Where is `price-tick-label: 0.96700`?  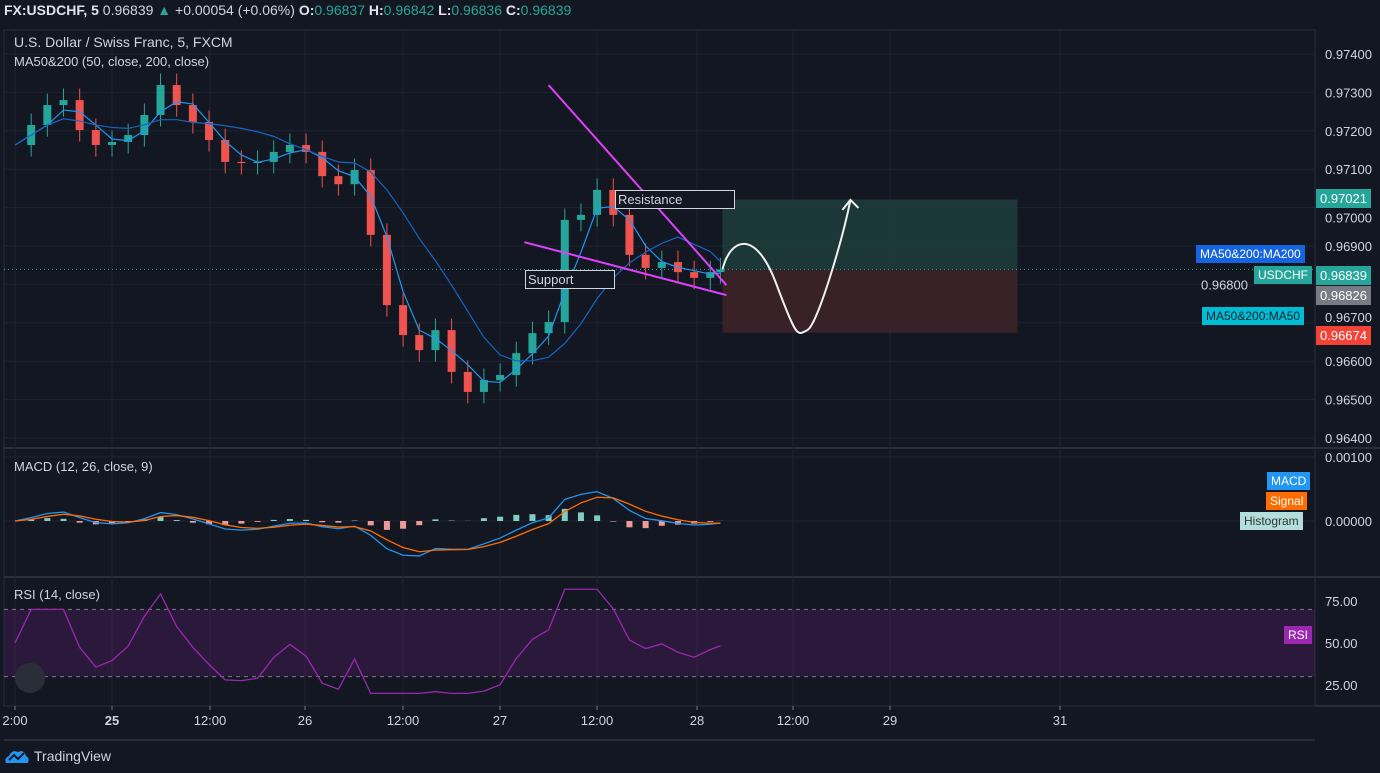
price-tick-label: 0.96700 is located at coordinates (1348, 317).